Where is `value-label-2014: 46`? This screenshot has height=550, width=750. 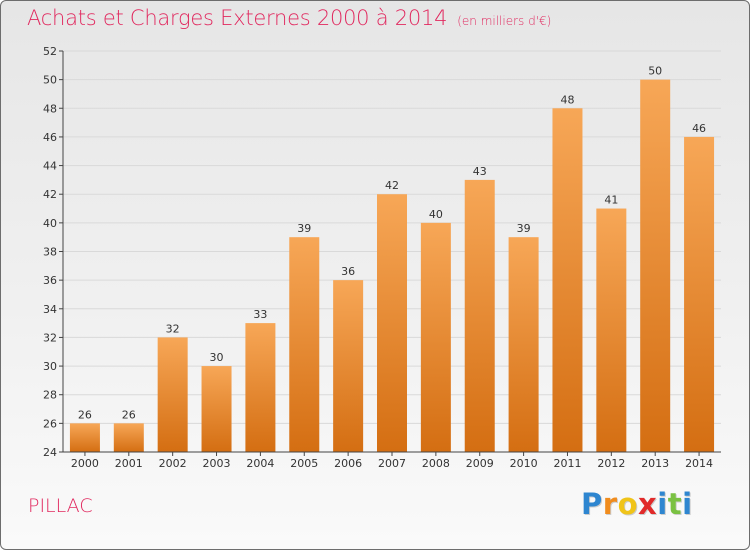 value-label-2014: 46 is located at coordinates (699, 128).